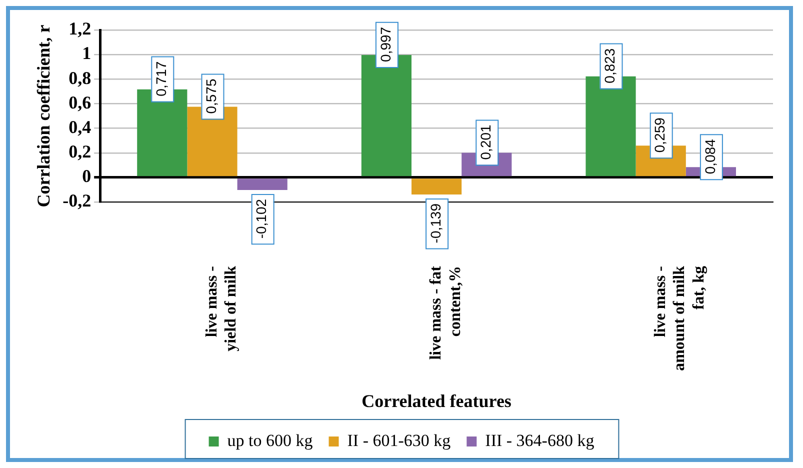  What do you see at coordinates (540, 440) in the screenshot?
I see `legend-label: III - 364-680 kg` at bounding box center [540, 440].